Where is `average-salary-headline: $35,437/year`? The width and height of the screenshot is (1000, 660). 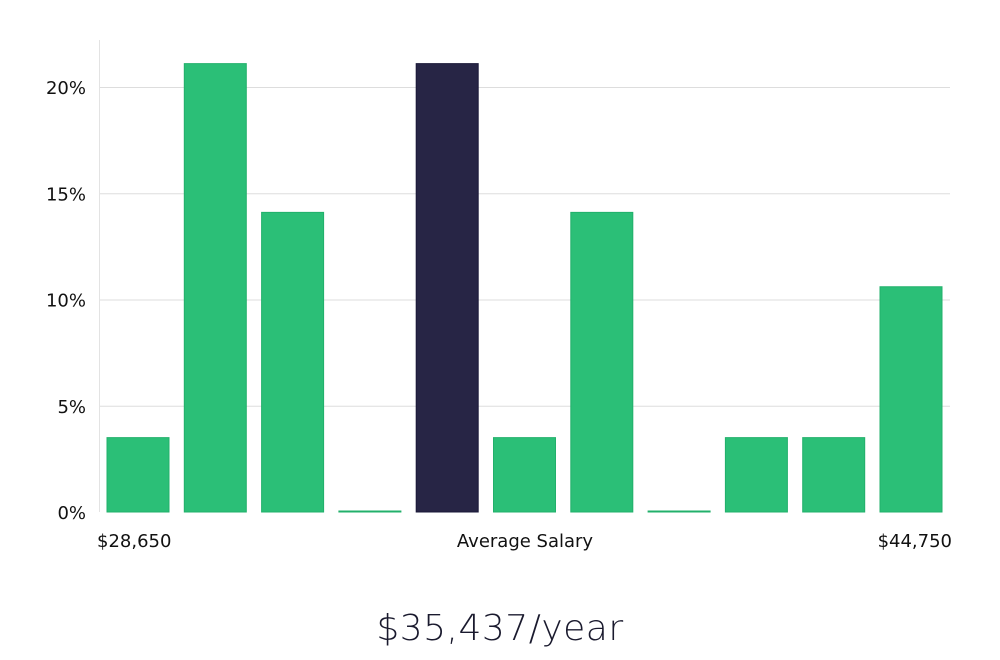 average-salary-headline: $35,437/year is located at coordinates (500, 628).